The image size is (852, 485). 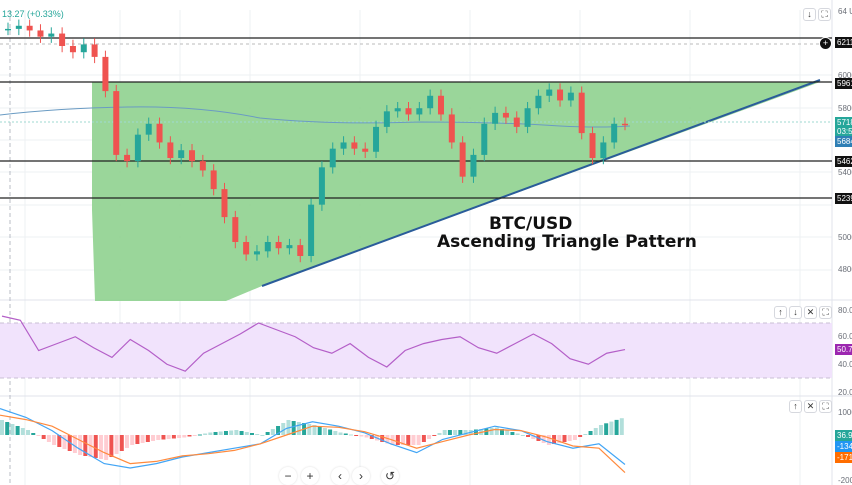 I want to click on scroll-right-button: ›, so click(x=361, y=476).